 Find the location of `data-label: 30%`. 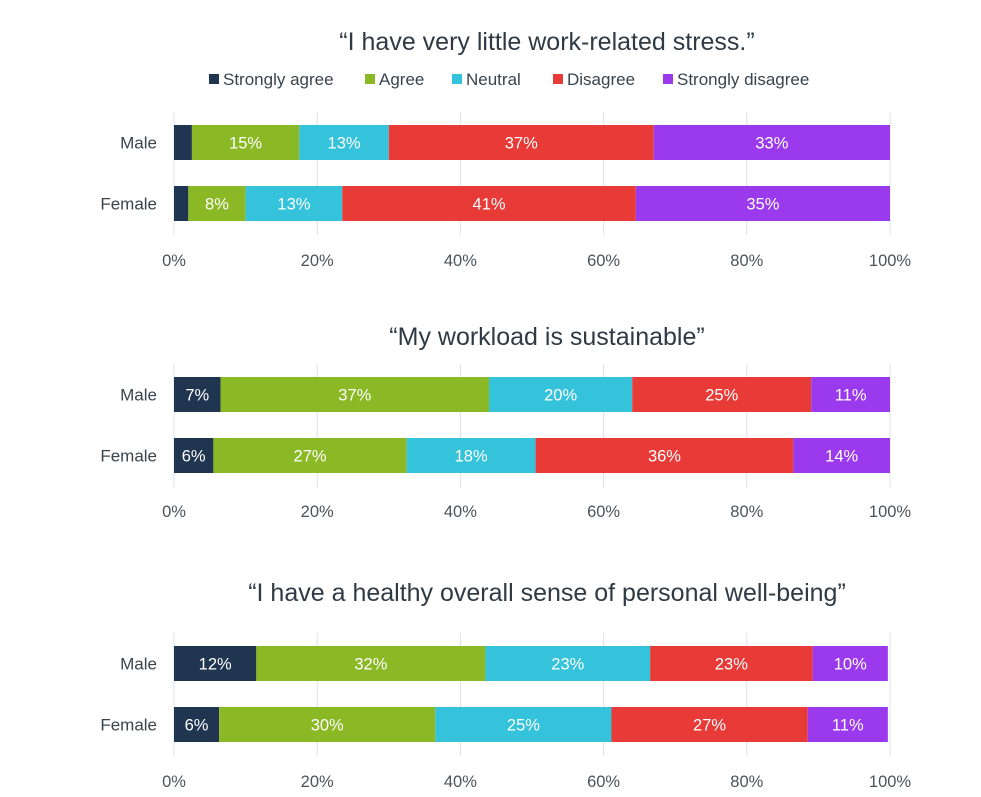

data-label: 30% is located at coordinates (327, 726).